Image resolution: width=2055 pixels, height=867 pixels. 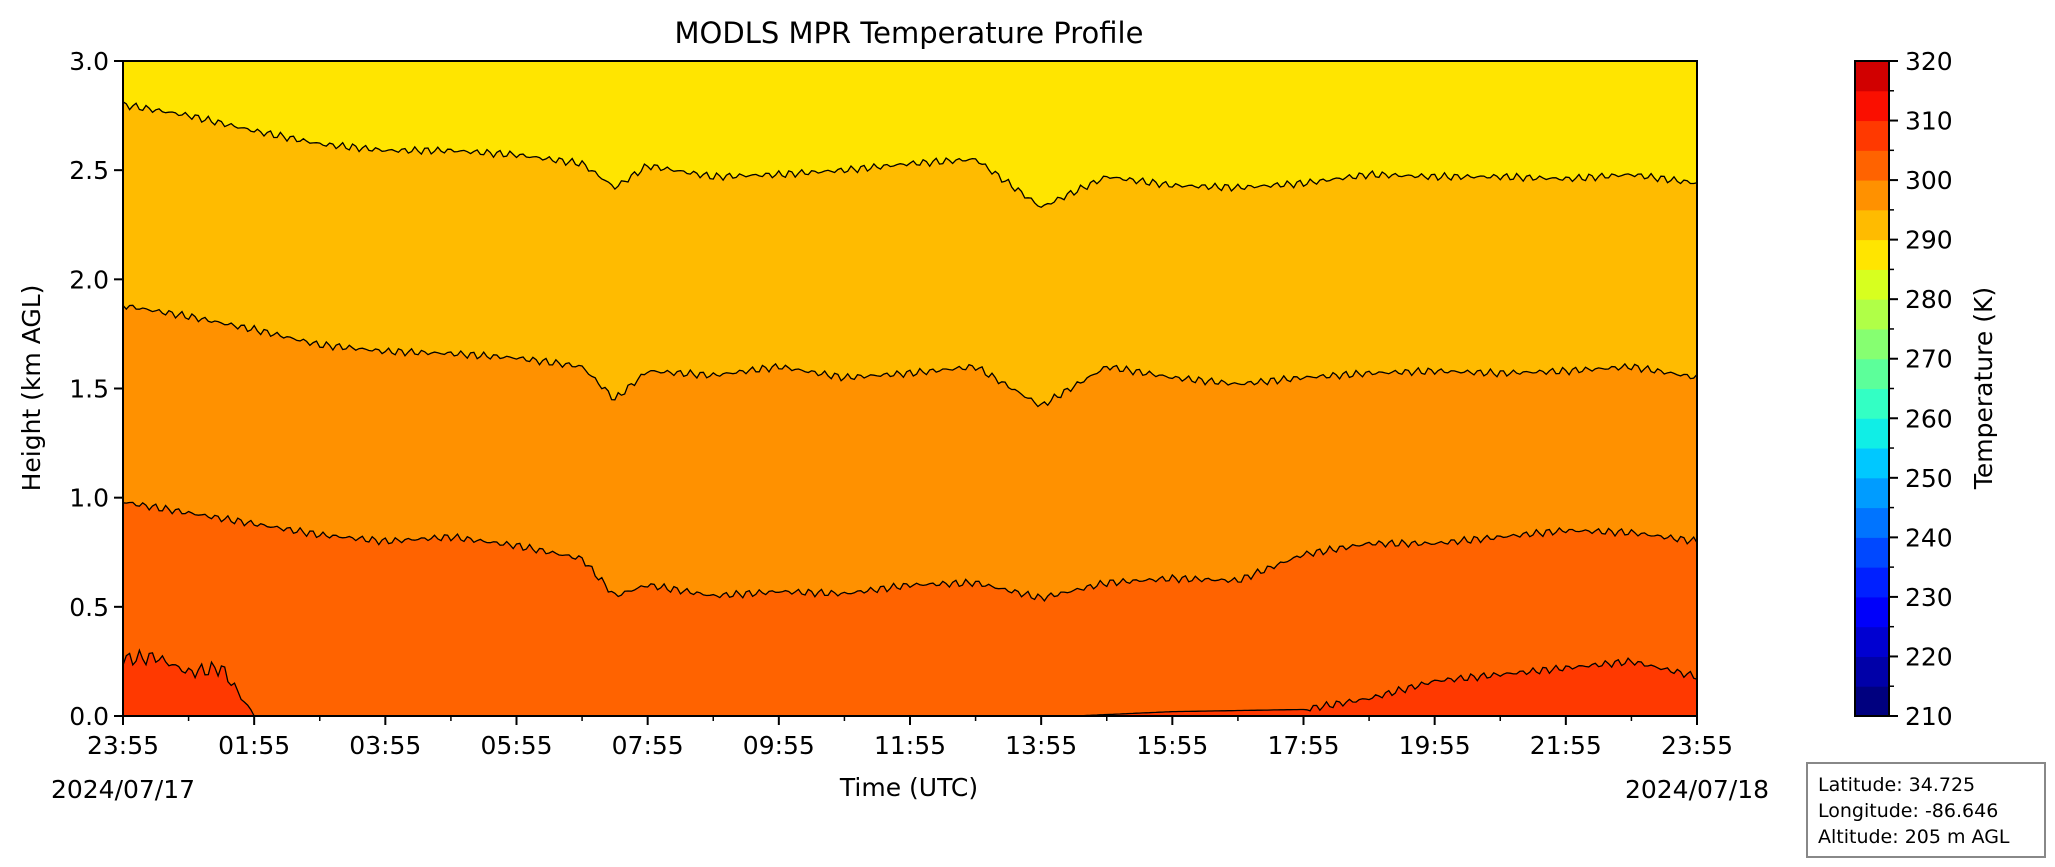 What do you see at coordinates (89, 279) in the screenshot?
I see `y-tick-label: 2.0` at bounding box center [89, 279].